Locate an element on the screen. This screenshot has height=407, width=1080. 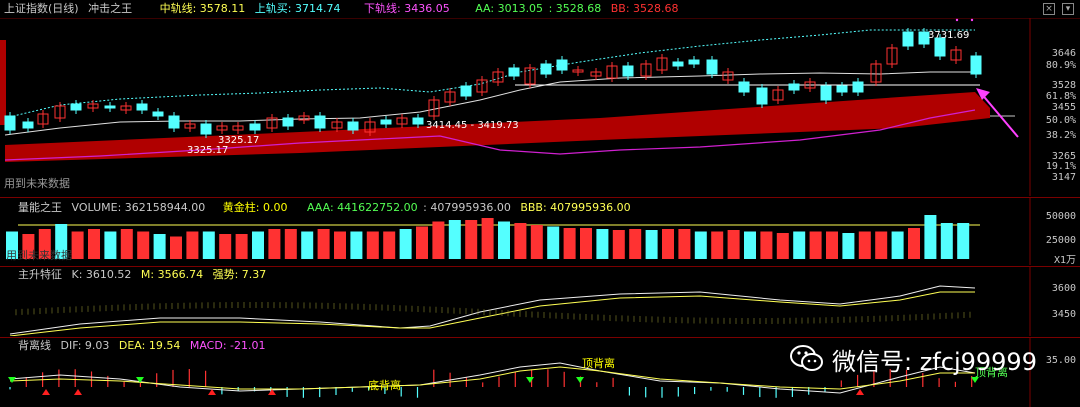
trend-axis-3600: 3600 is located at coordinates (1063, 288).